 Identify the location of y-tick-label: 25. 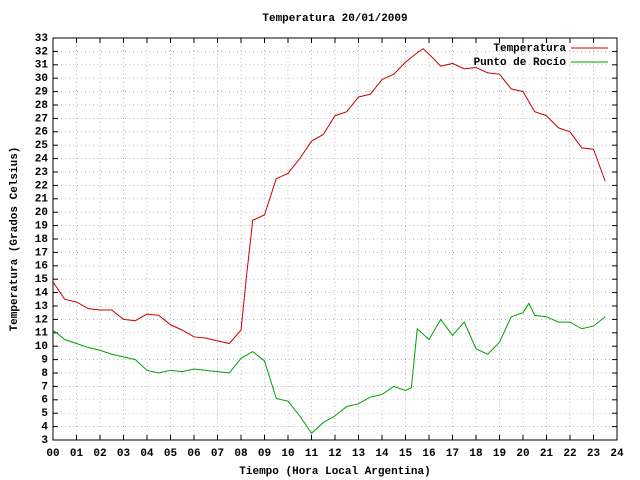
(42, 146).